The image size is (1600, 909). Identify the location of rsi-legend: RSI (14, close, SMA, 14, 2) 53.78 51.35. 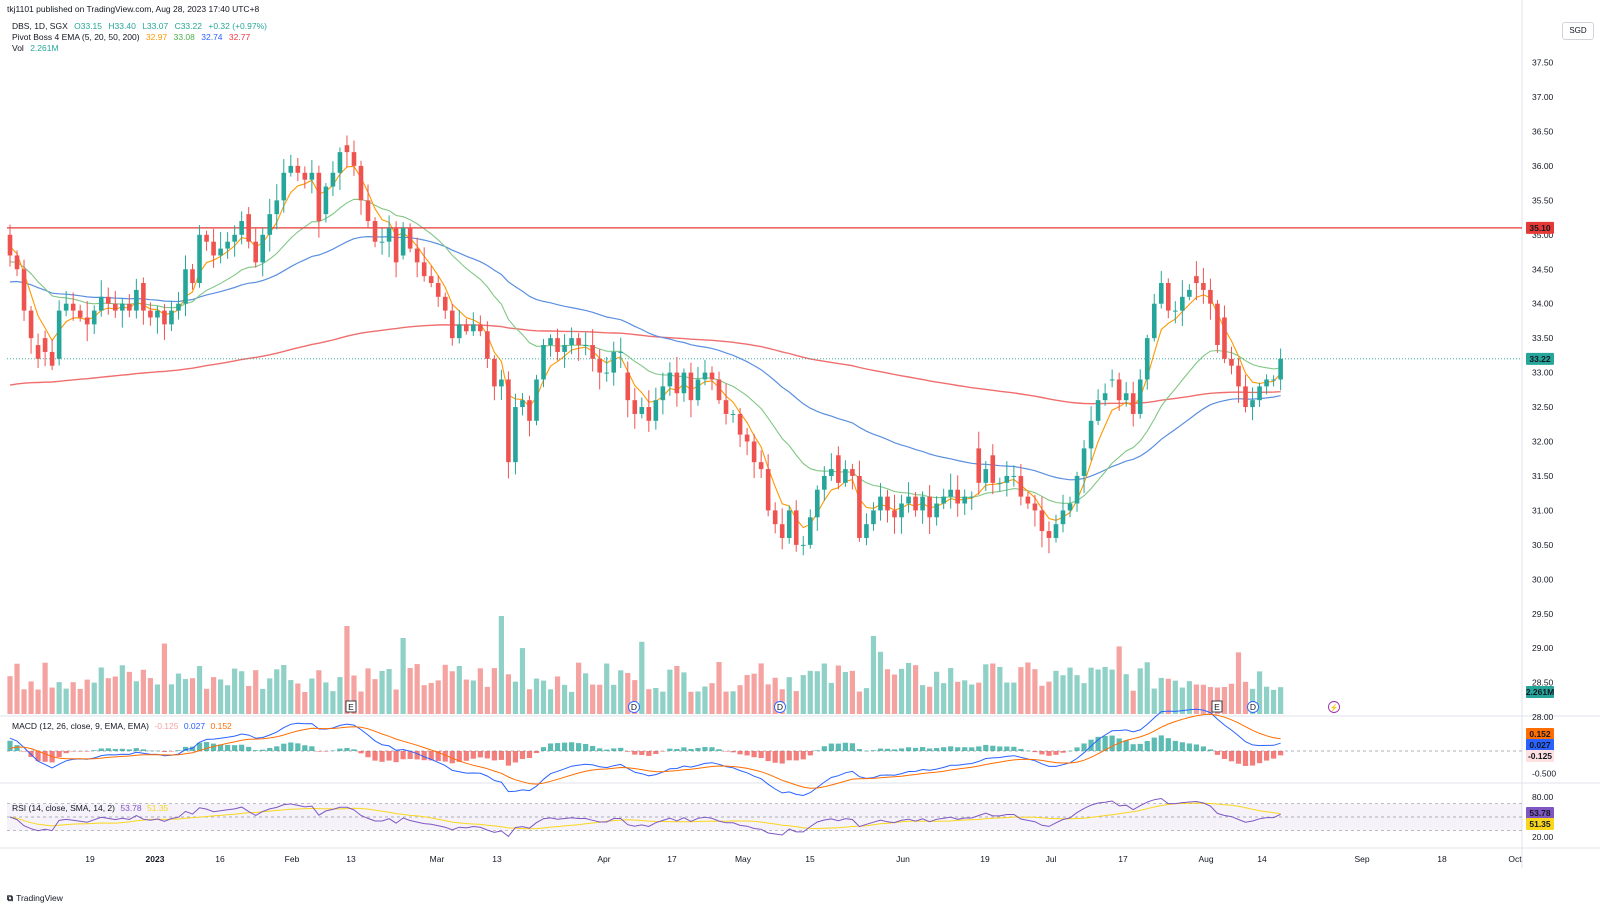
(91, 808).